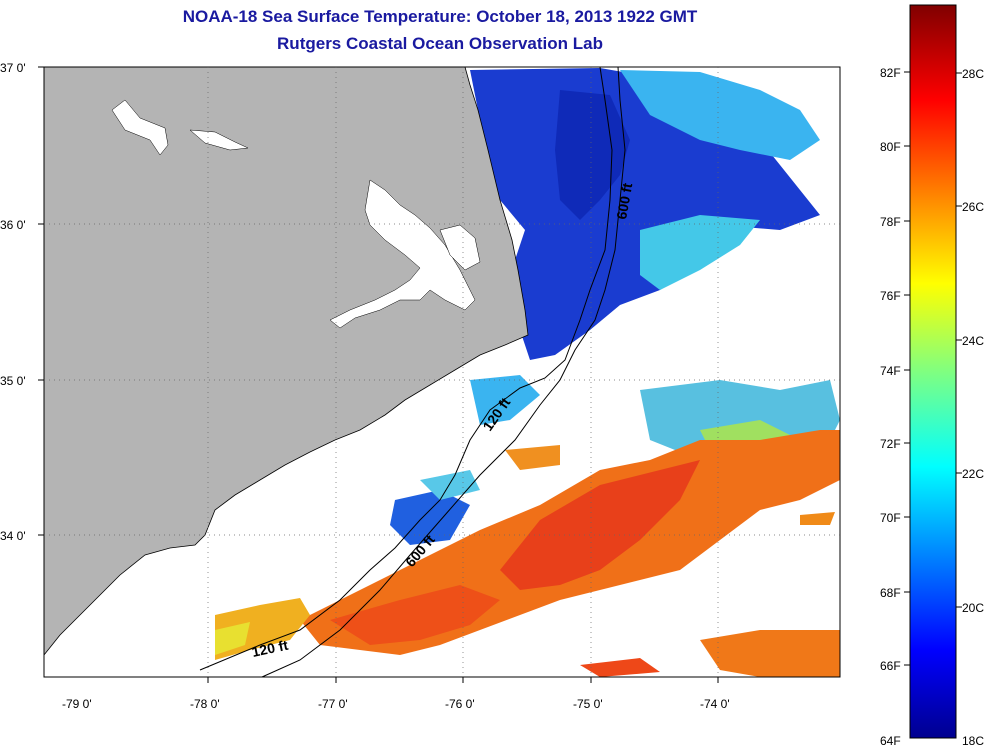 Image resolution: width=992 pixels, height=754 pixels. I want to click on colorbar-label-f: 66F, so click(890, 666).